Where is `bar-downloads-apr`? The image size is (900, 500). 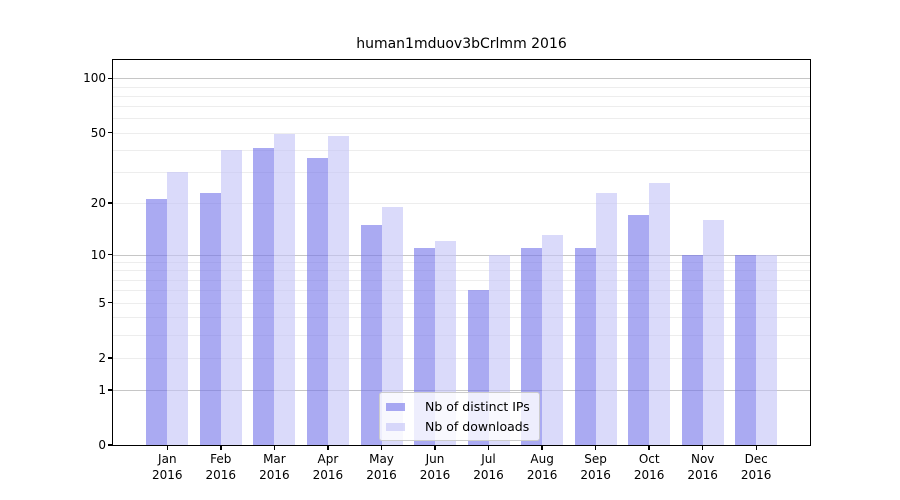 bar-downloads-apr is located at coordinates (338, 290).